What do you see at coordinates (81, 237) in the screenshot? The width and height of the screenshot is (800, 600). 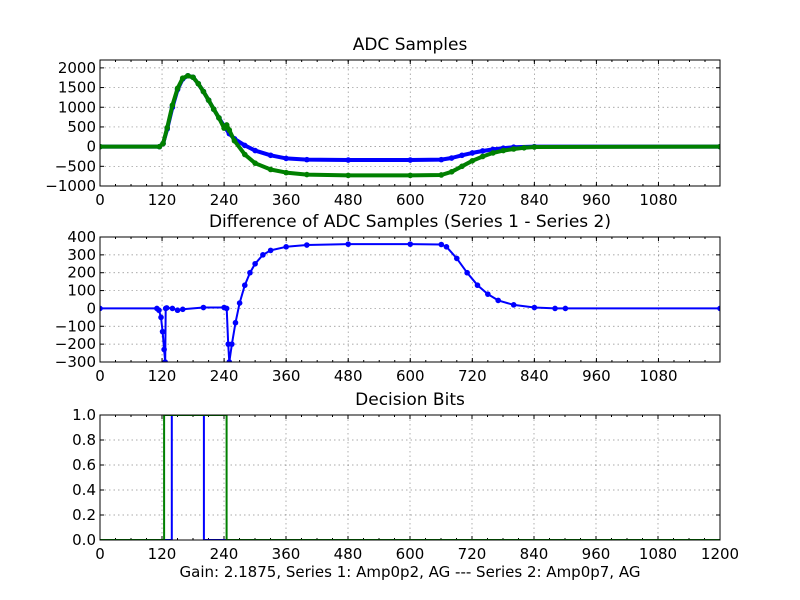 I see `y-tick-label: 400` at bounding box center [81, 237].